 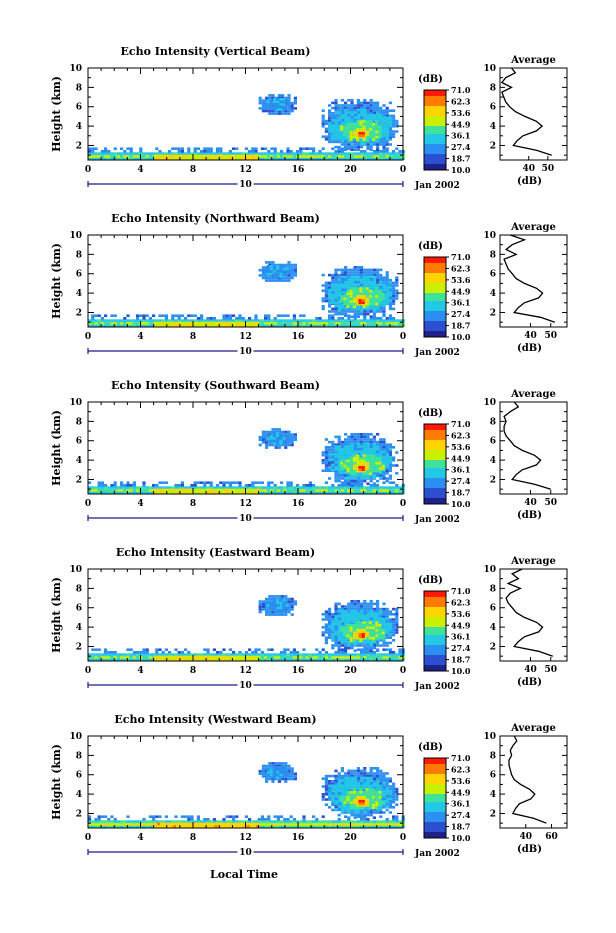 I want to click on average-x-tick-label: 50, so click(x=550, y=336).